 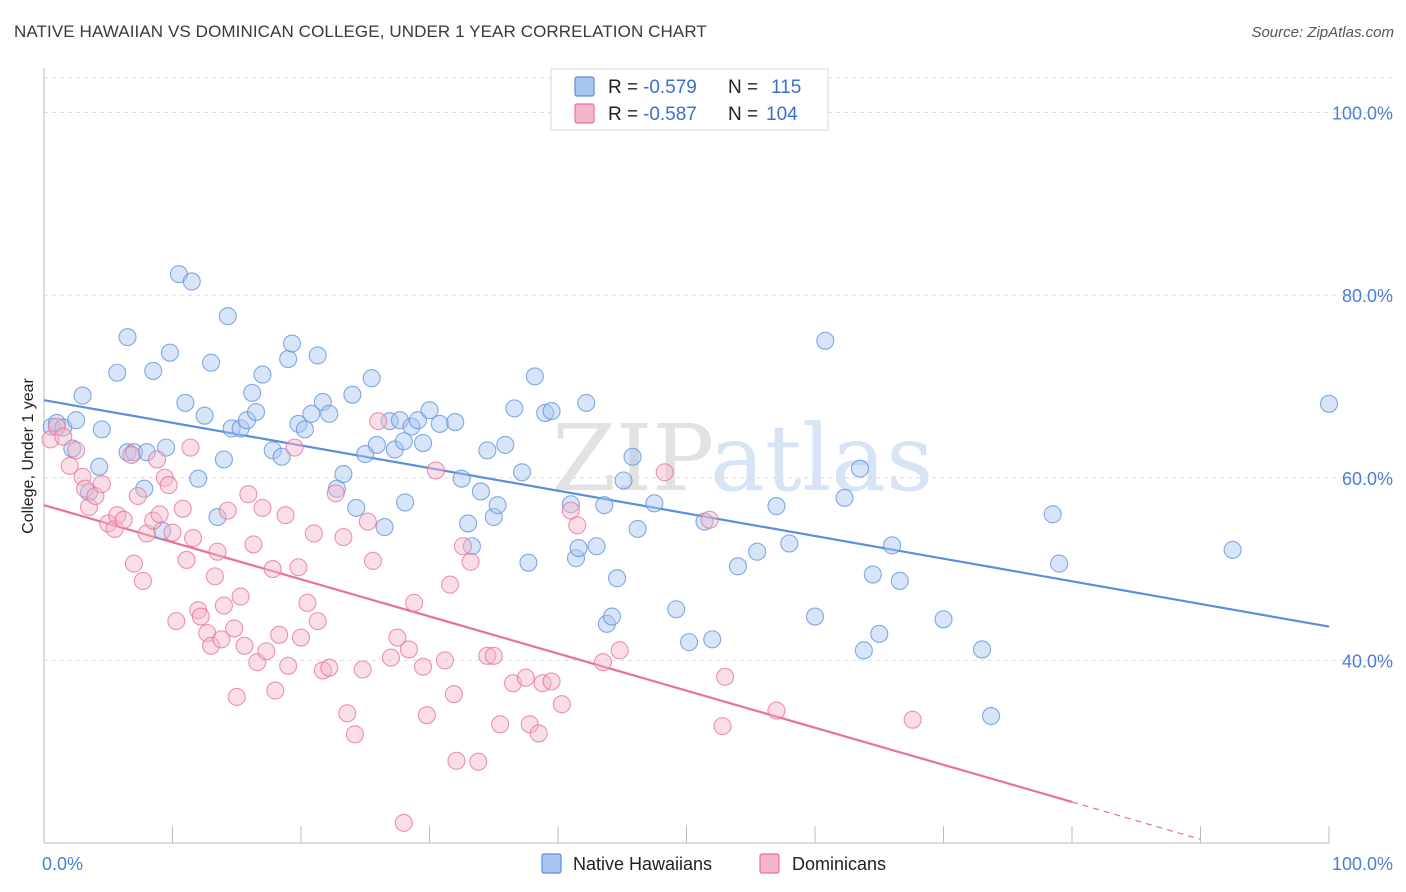 I want to click on series-label-dominicans: Dominicans, so click(x=839, y=864).